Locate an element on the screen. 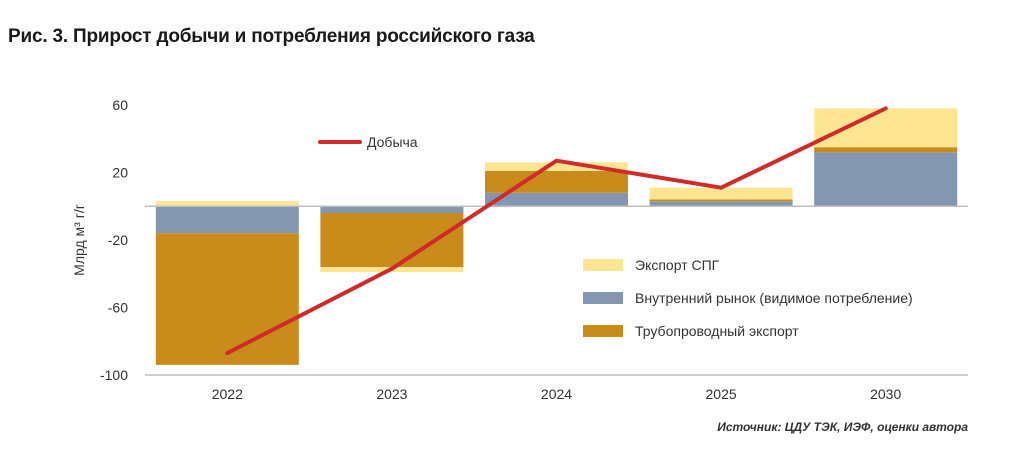 This screenshot has height=469, width=1024. legend-label-series-2: Экспорт СПГ is located at coordinates (677, 265).